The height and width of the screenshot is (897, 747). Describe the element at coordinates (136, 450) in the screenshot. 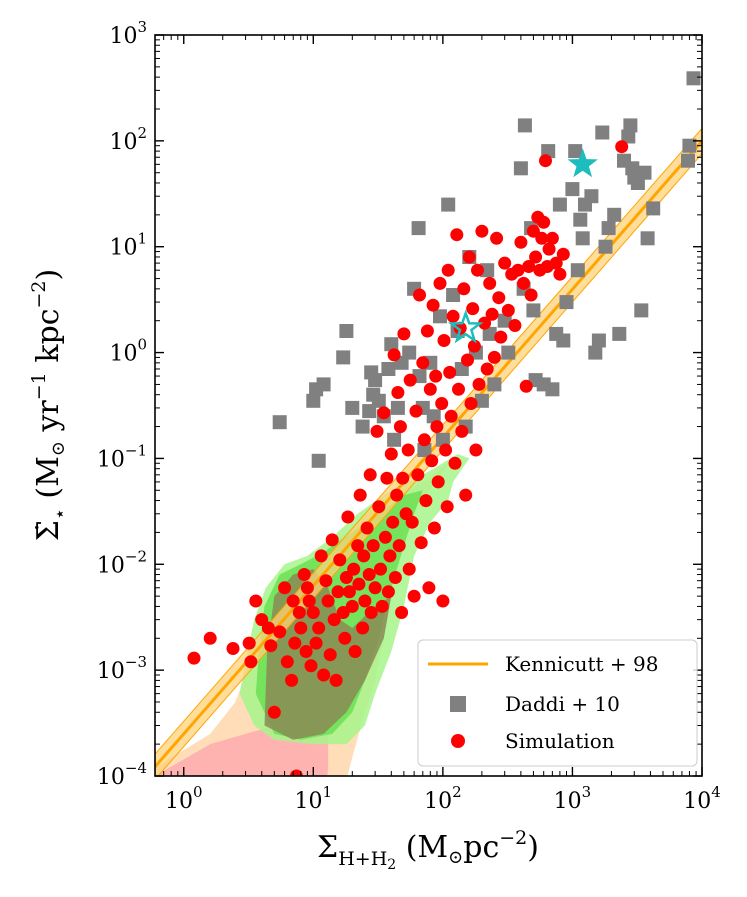

I see `y-tick-exponent: −1` at that location.